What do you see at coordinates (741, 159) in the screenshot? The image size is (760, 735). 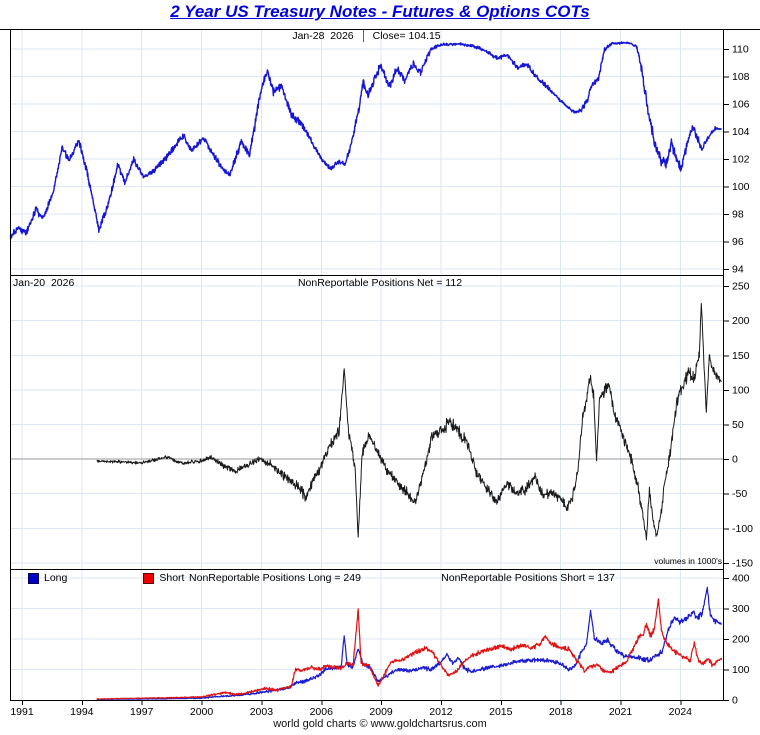 I see `y-tick-label: 102` at bounding box center [741, 159].